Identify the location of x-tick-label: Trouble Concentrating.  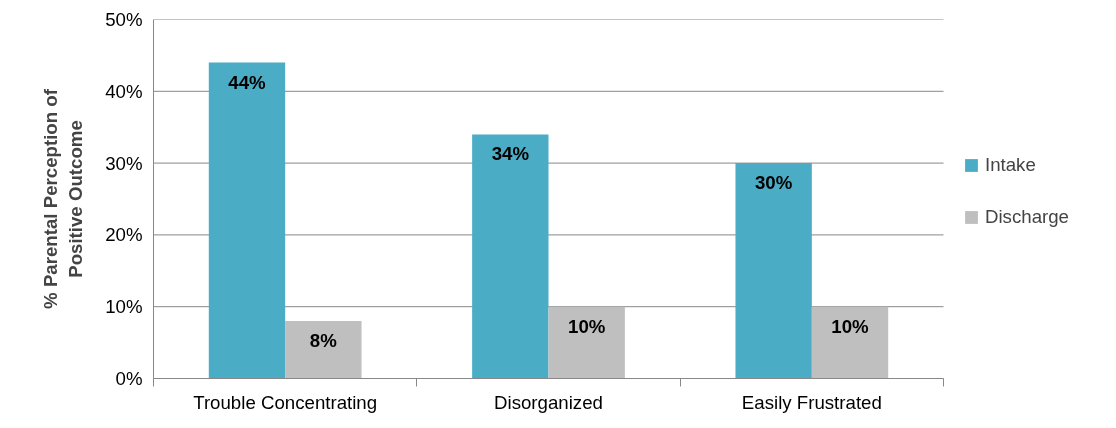
(285, 402).